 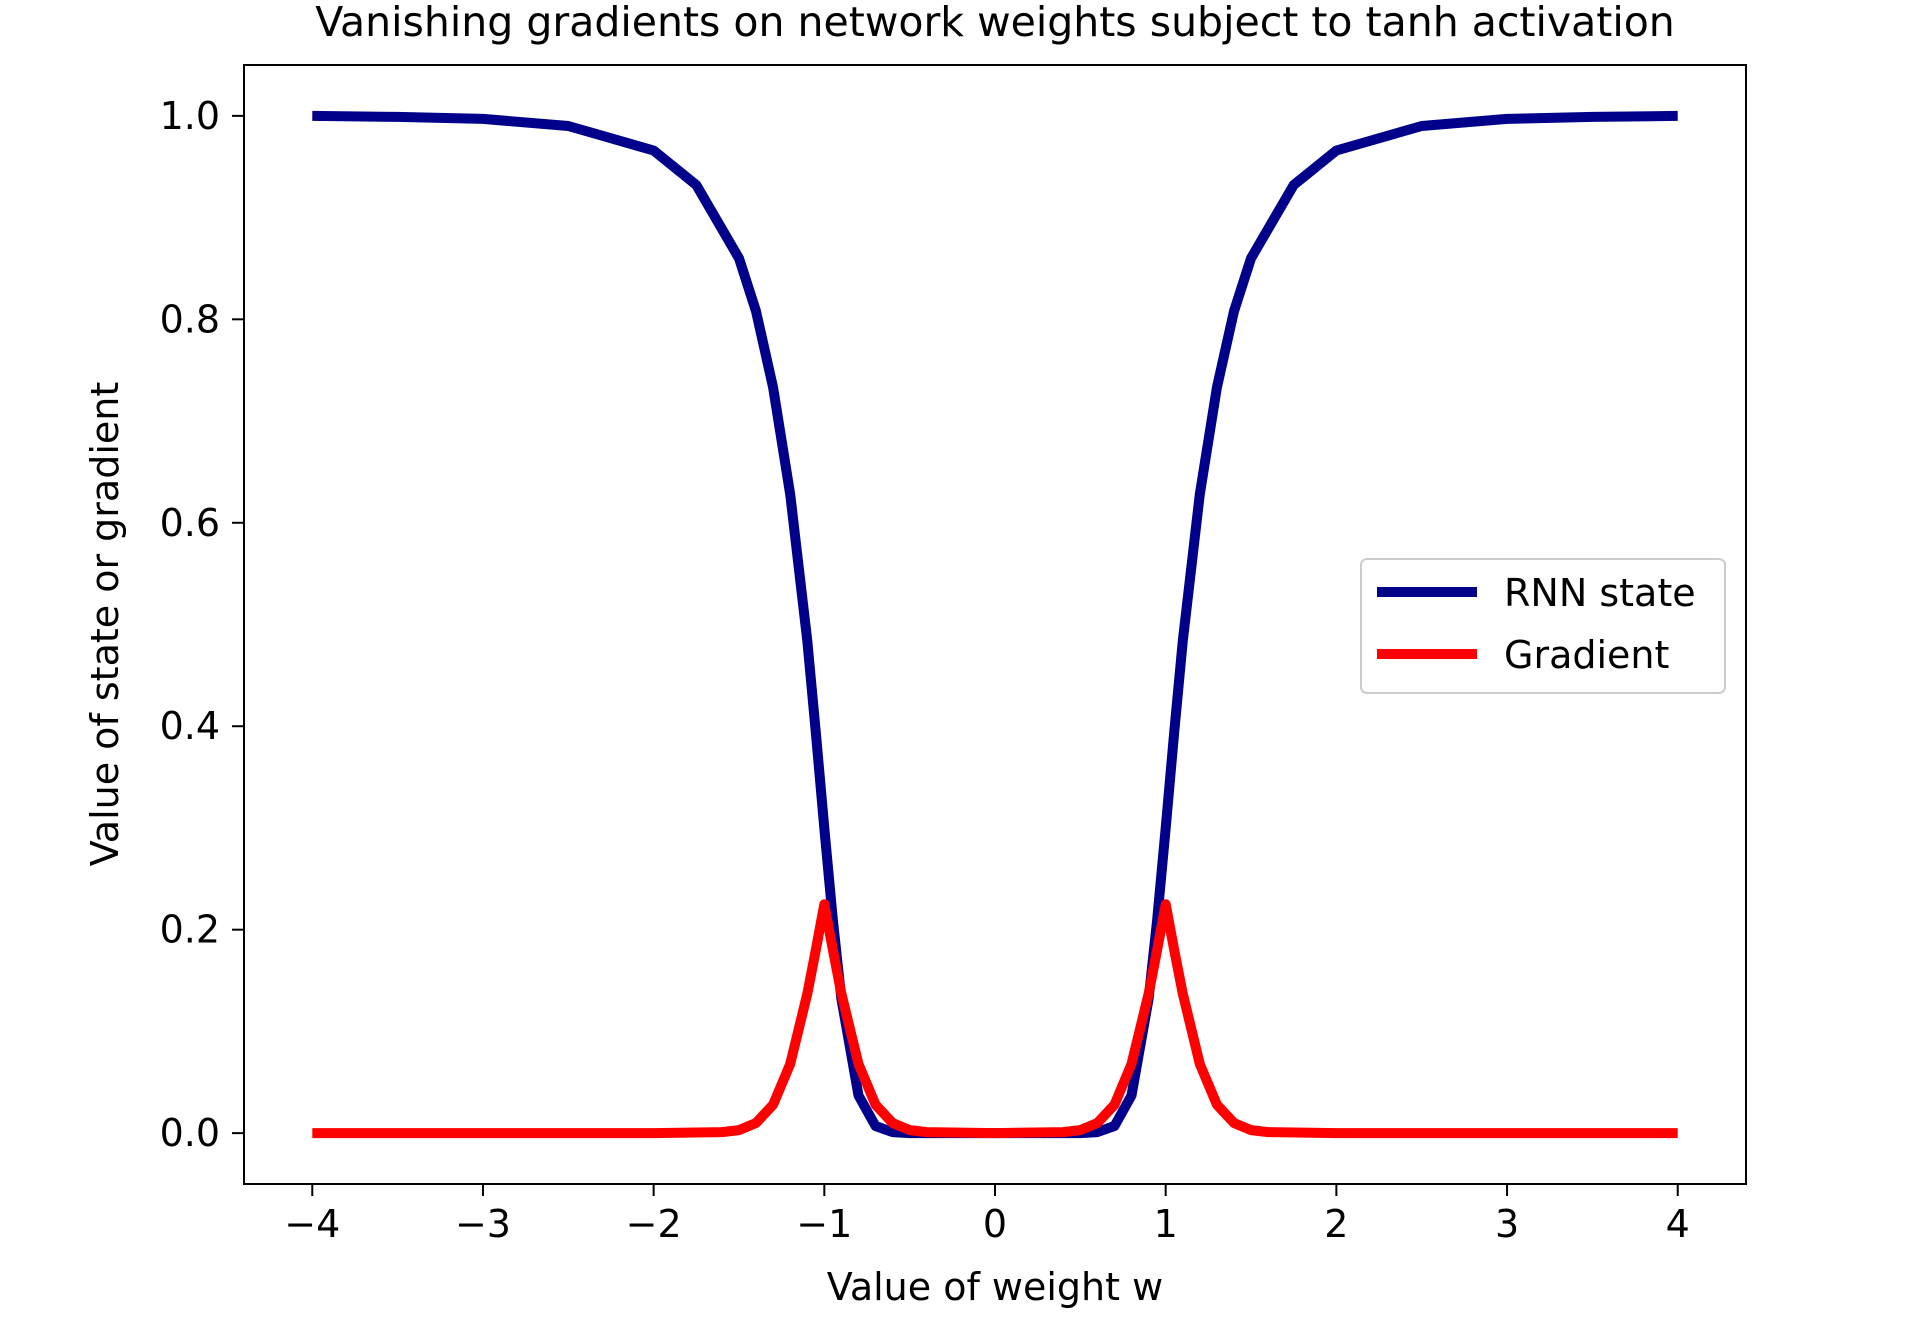 I want to click on x-tick-label: 3, so click(x=1507, y=1224).